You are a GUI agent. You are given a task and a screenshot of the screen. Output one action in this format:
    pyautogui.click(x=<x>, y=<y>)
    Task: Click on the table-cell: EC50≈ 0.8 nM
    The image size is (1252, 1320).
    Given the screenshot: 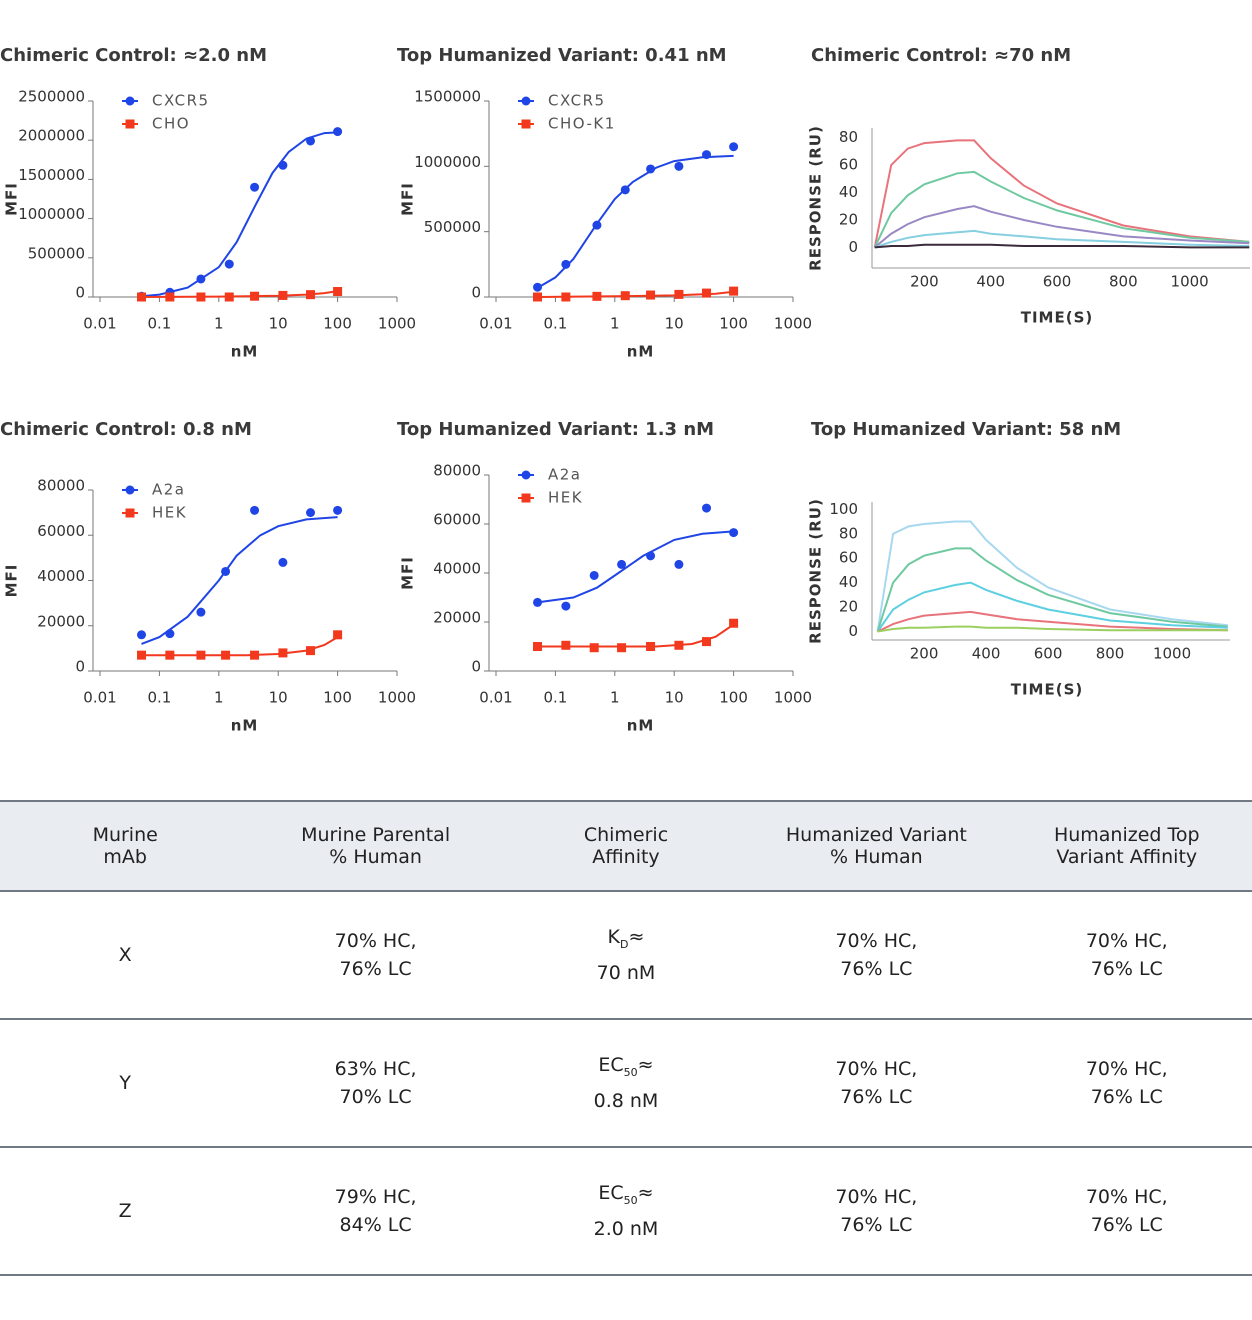 What is the action you would take?
    pyautogui.click(x=626, y=1083)
    